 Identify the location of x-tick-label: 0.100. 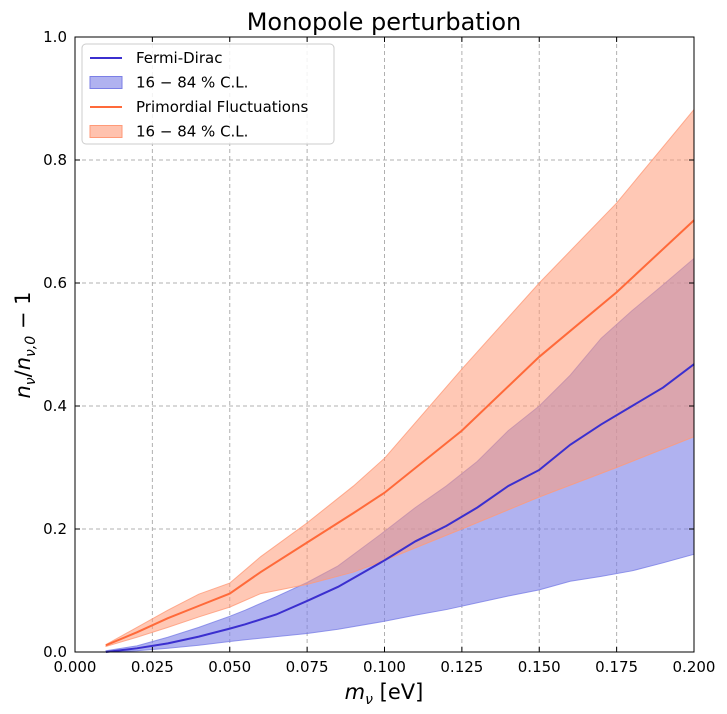
(384, 667).